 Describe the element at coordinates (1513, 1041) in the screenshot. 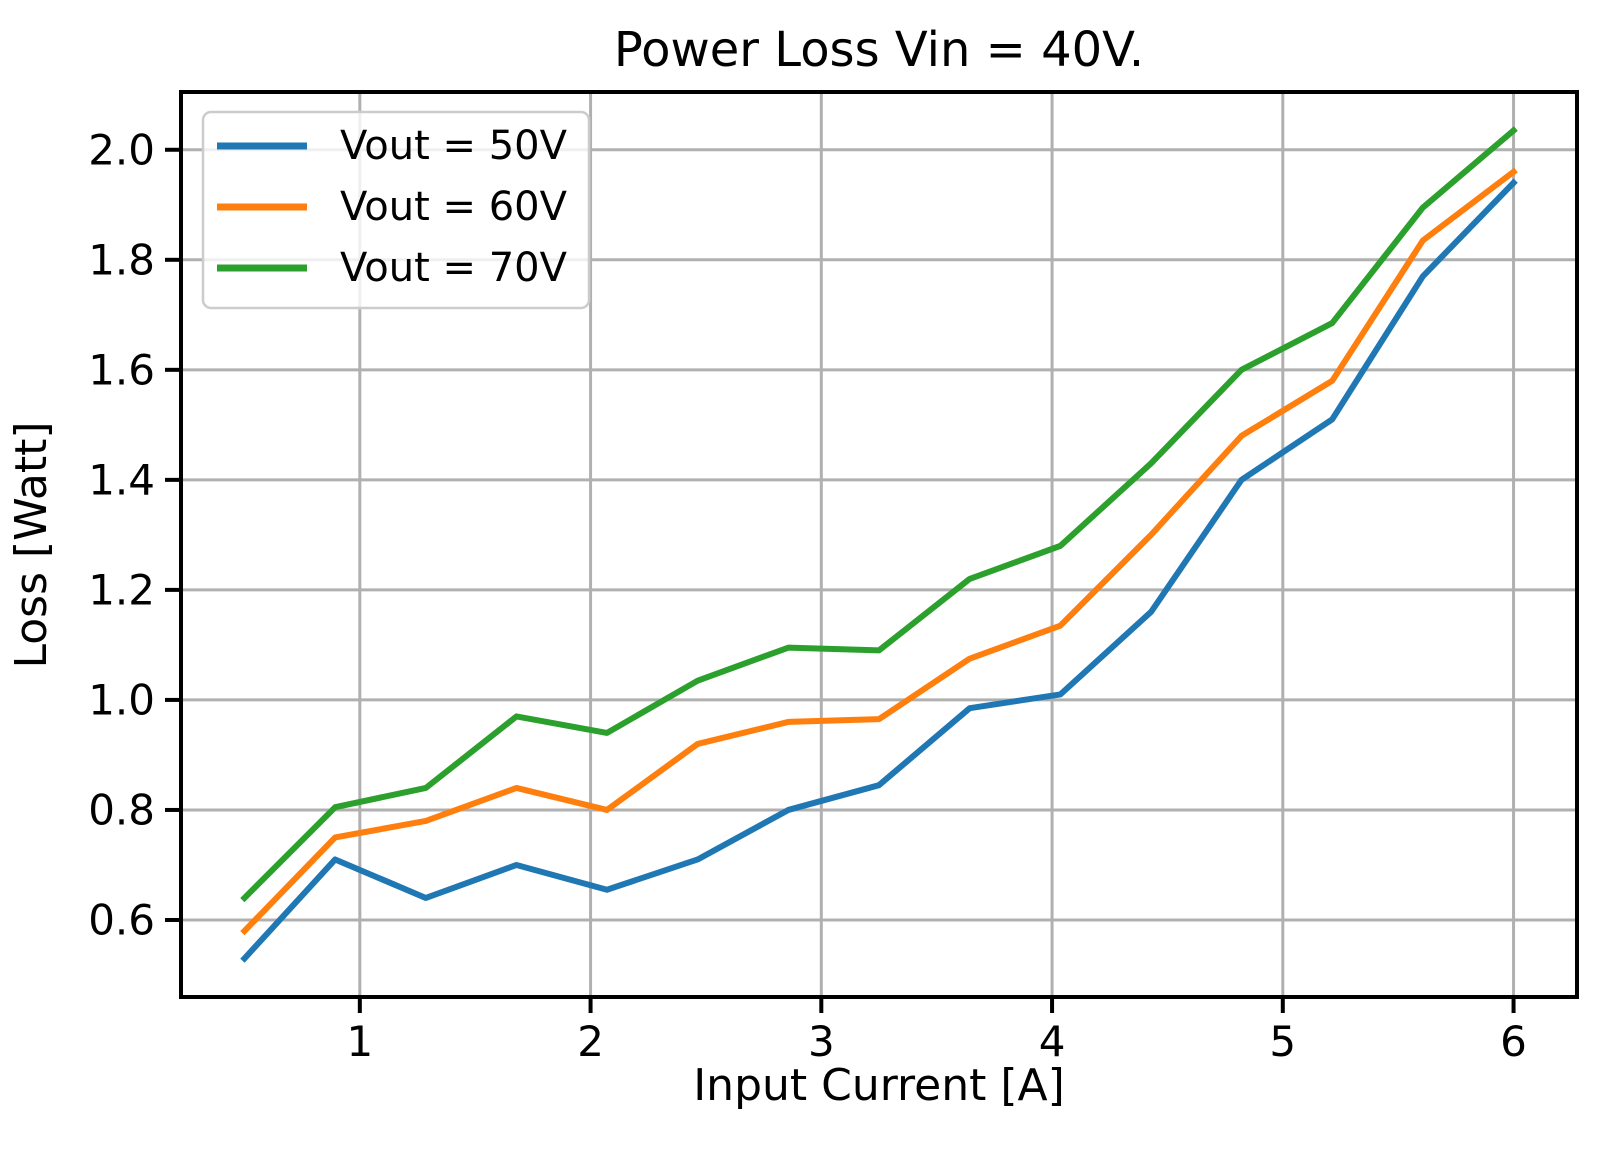

I see `x-tick-label: 6` at that location.